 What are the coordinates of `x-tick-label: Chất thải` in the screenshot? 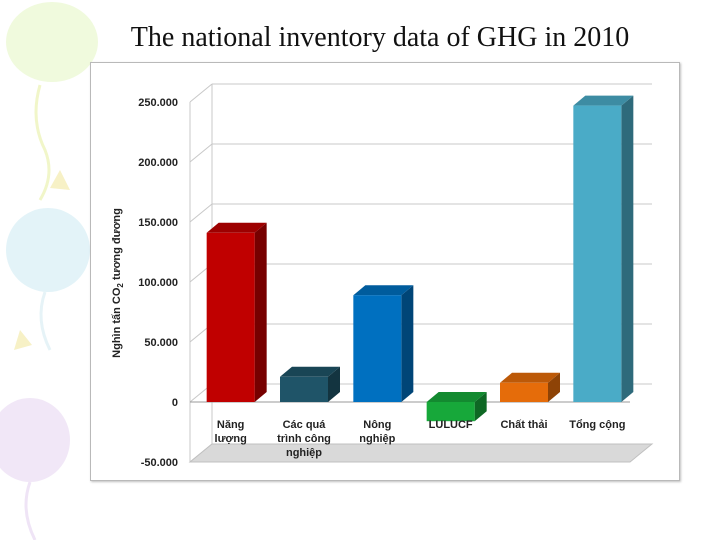 It's located at (523, 425).